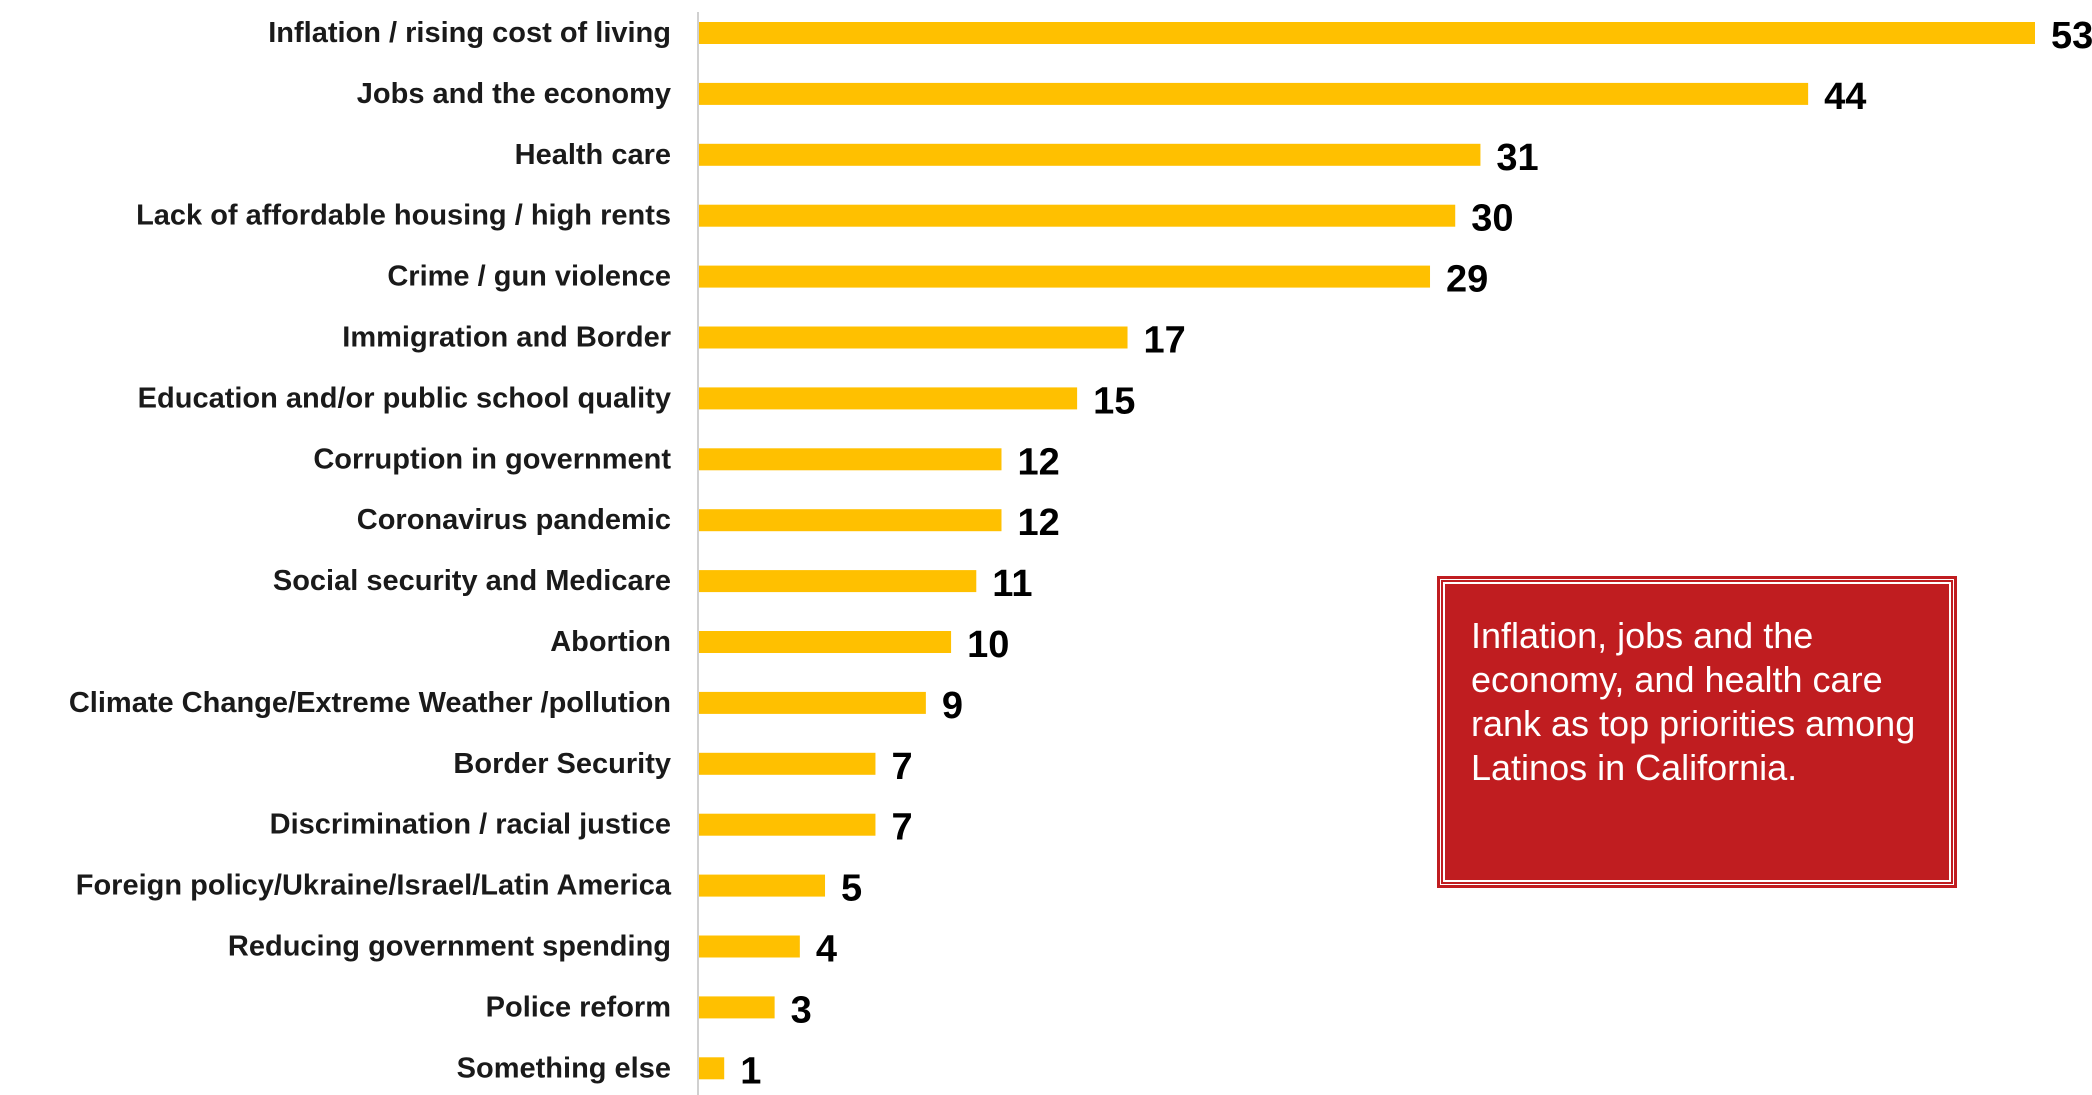 Image resolution: width=2092 pixels, height=1095 pixels. I want to click on category-label: Something else, so click(564, 1068).